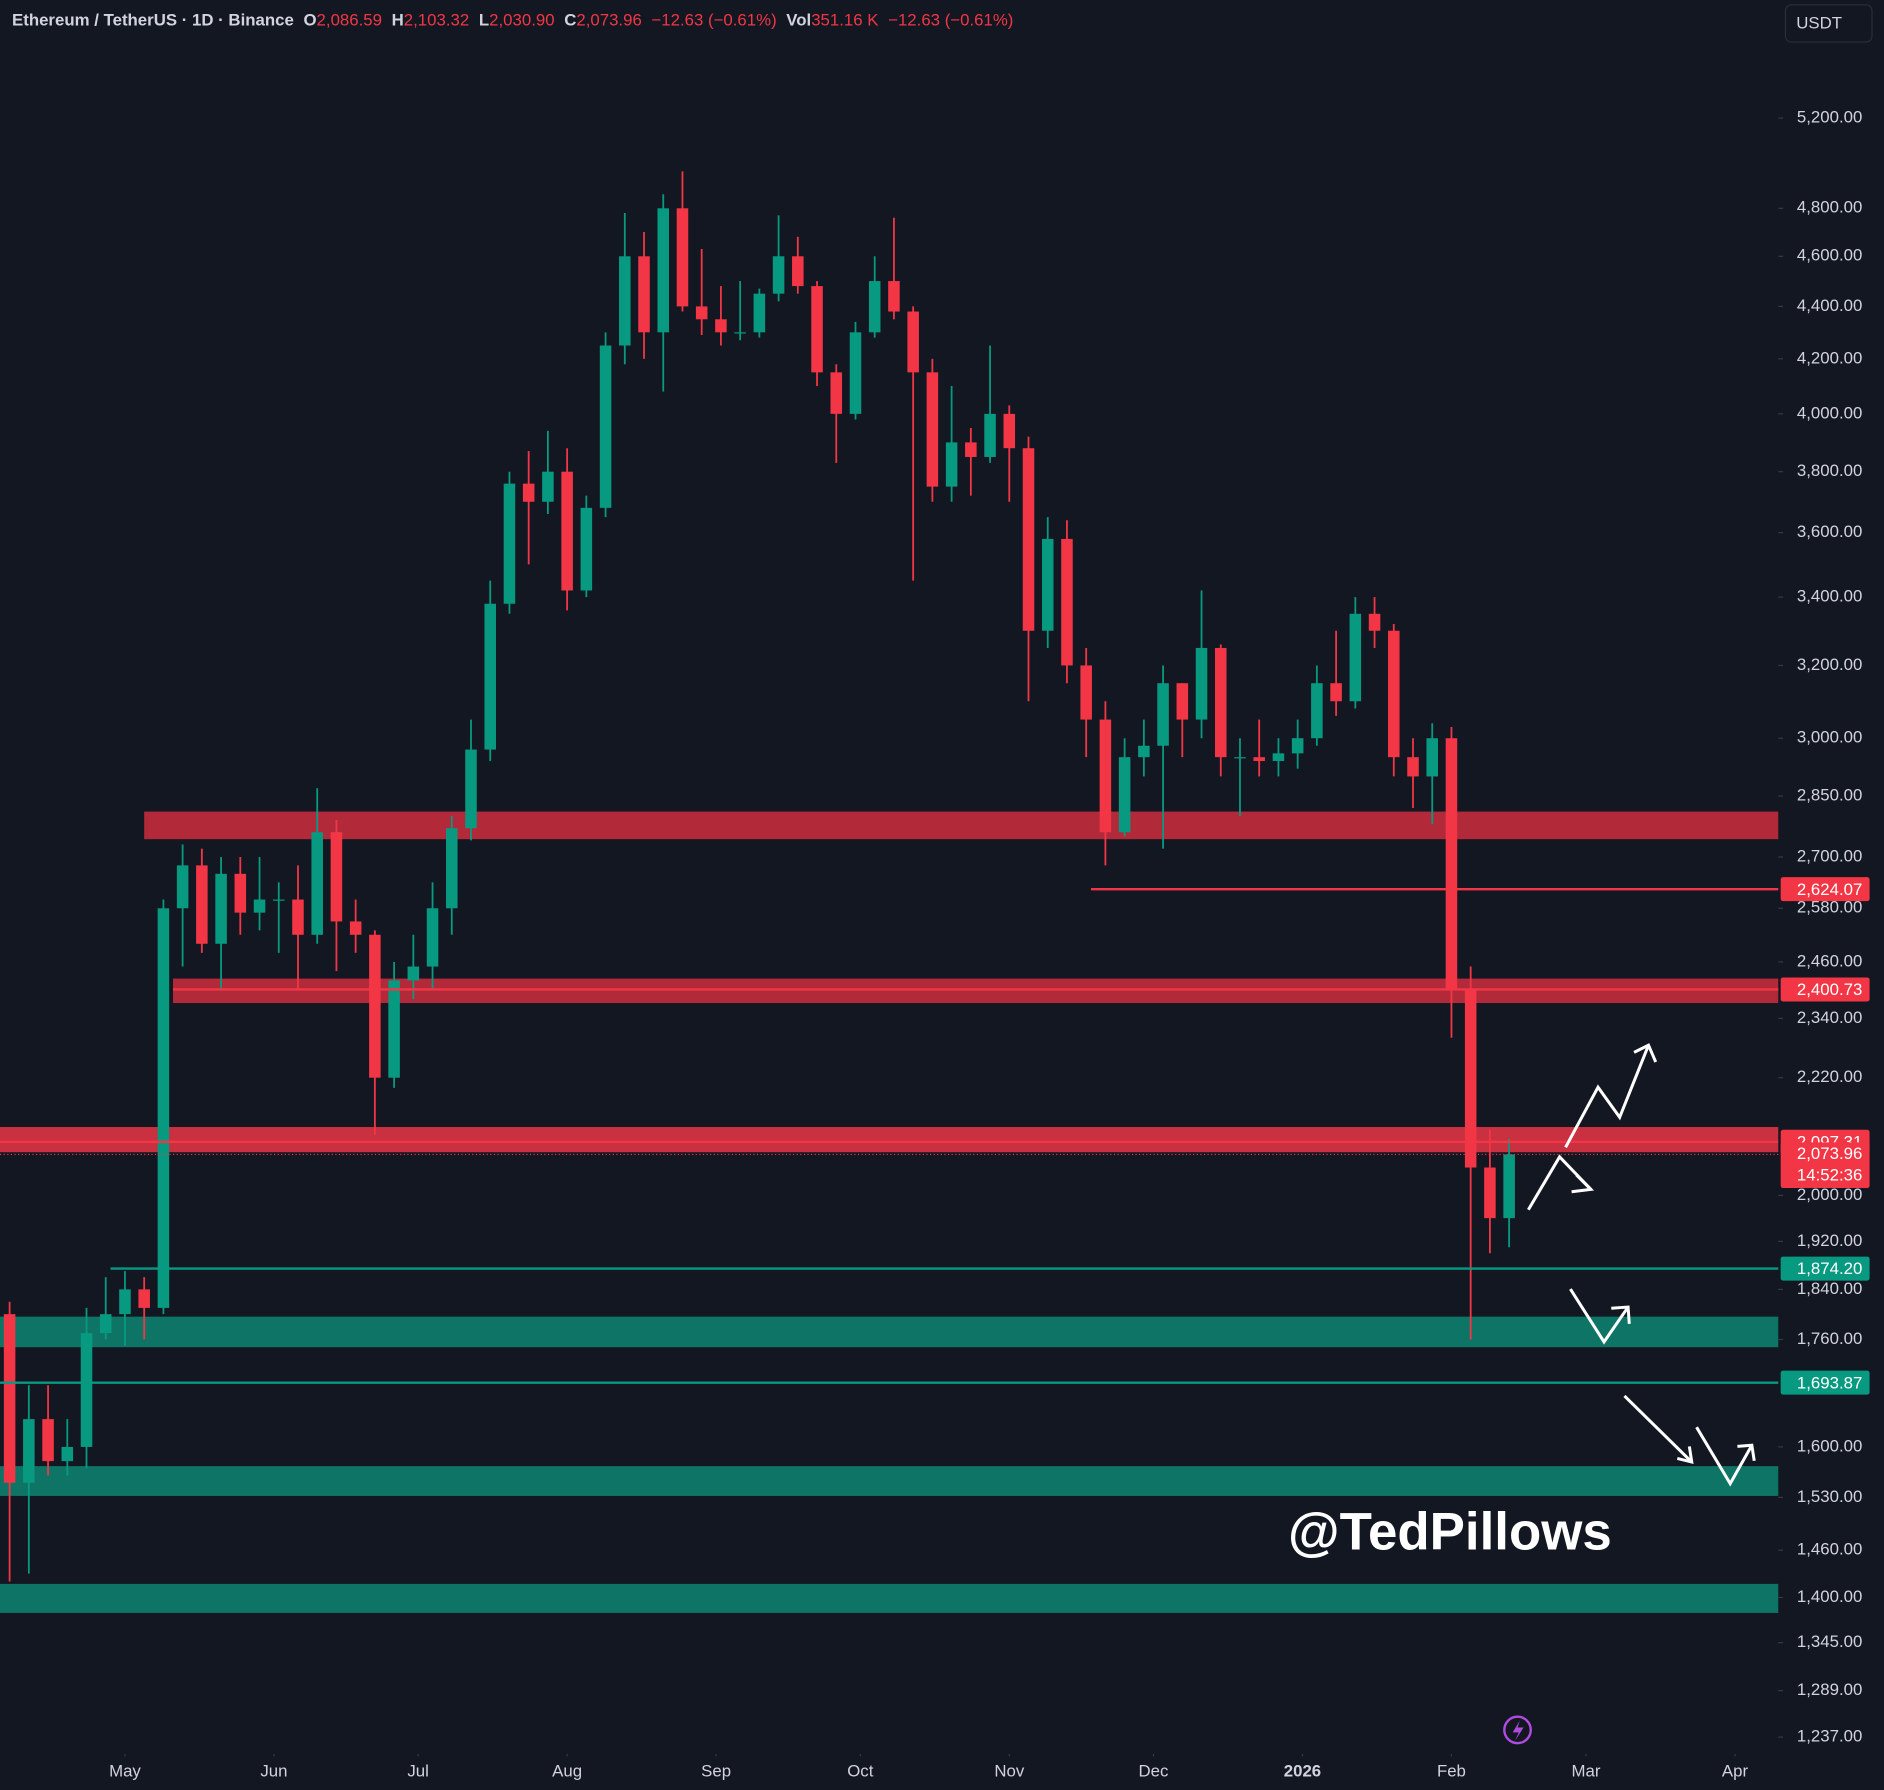  What do you see at coordinates (1829, 1017) in the screenshot?
I see `y-tick-label: 2,340.00` at bounding box center [1829, 1017].